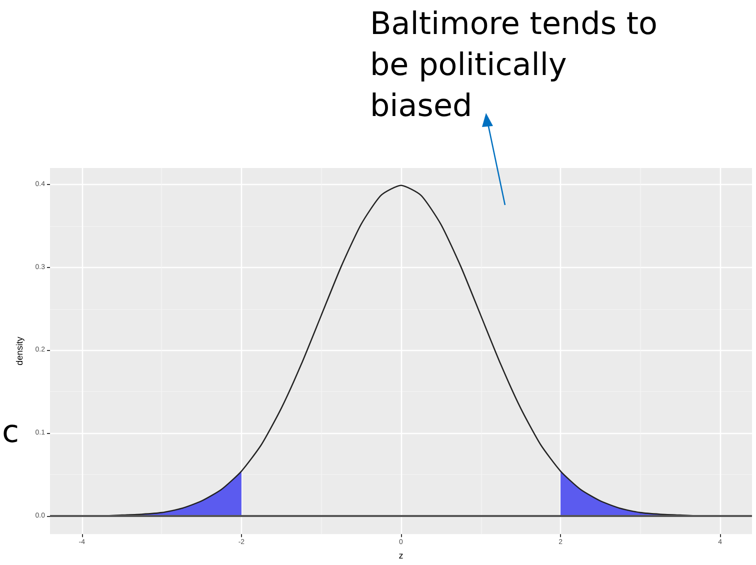 Image resolution: width=756 pixels, height=565 pixels. Describe the element at coordinates (19, 351) in the screenshot. I see `y-axis-title: density` at that location.